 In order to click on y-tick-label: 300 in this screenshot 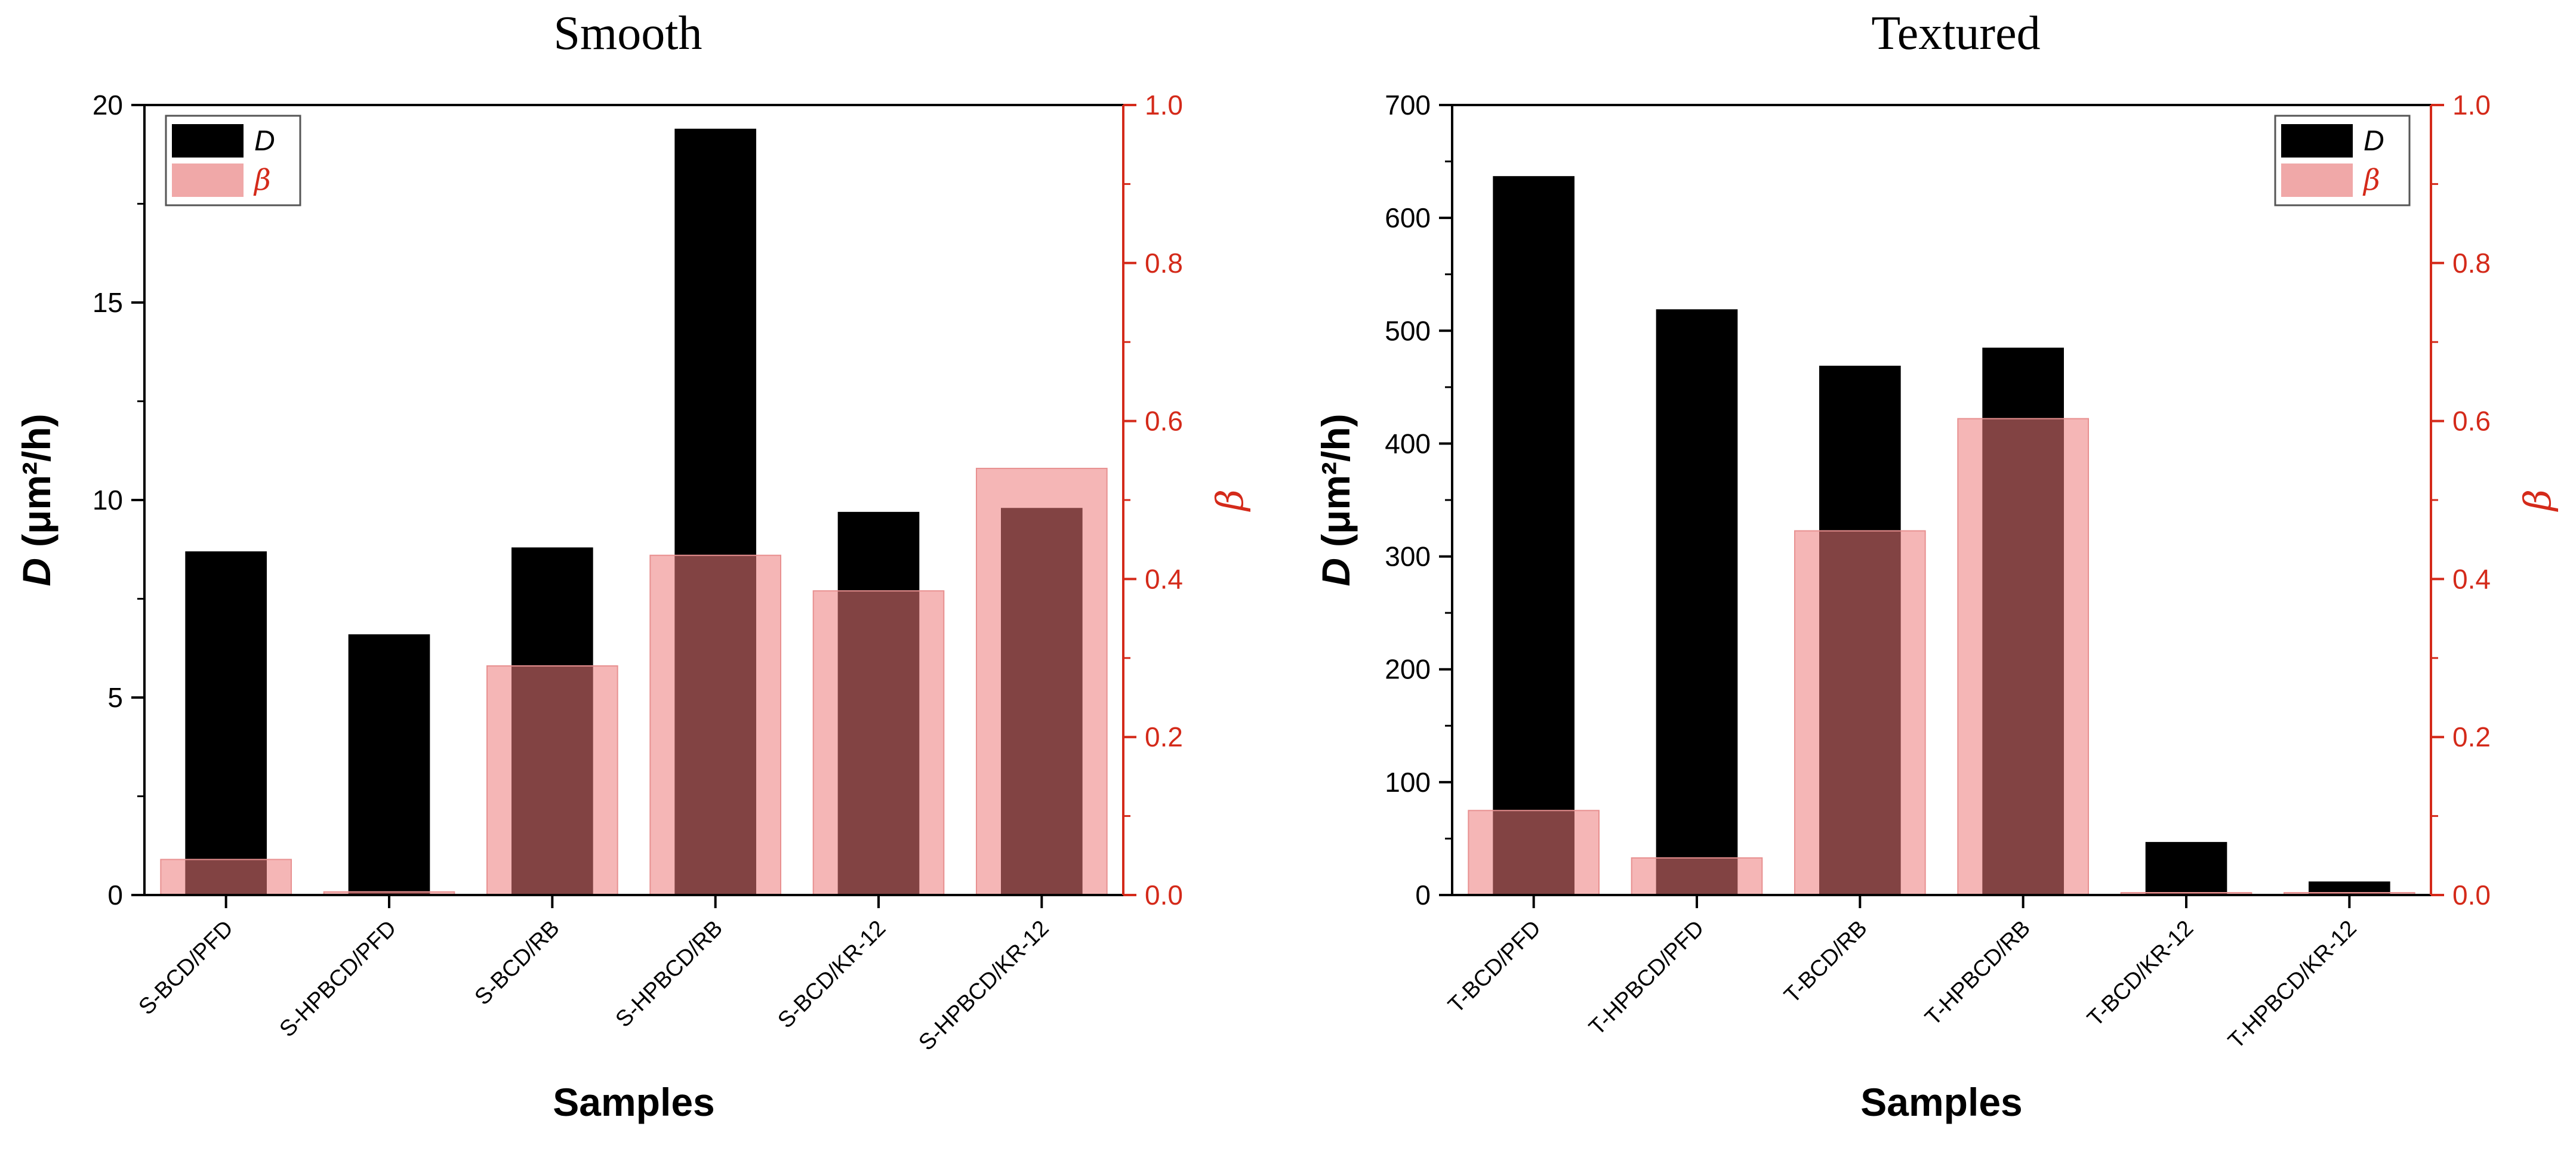, I will do `click(1408, 556)`.